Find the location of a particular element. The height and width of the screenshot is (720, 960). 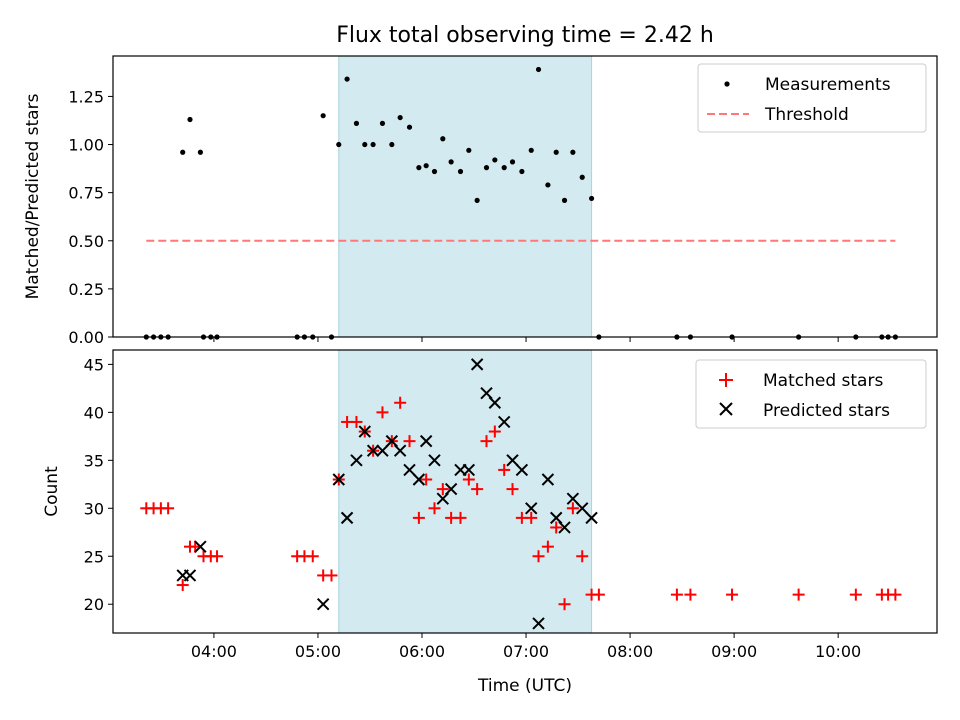

x-tick-label: 04:00 is located at coordinates (214, 651).